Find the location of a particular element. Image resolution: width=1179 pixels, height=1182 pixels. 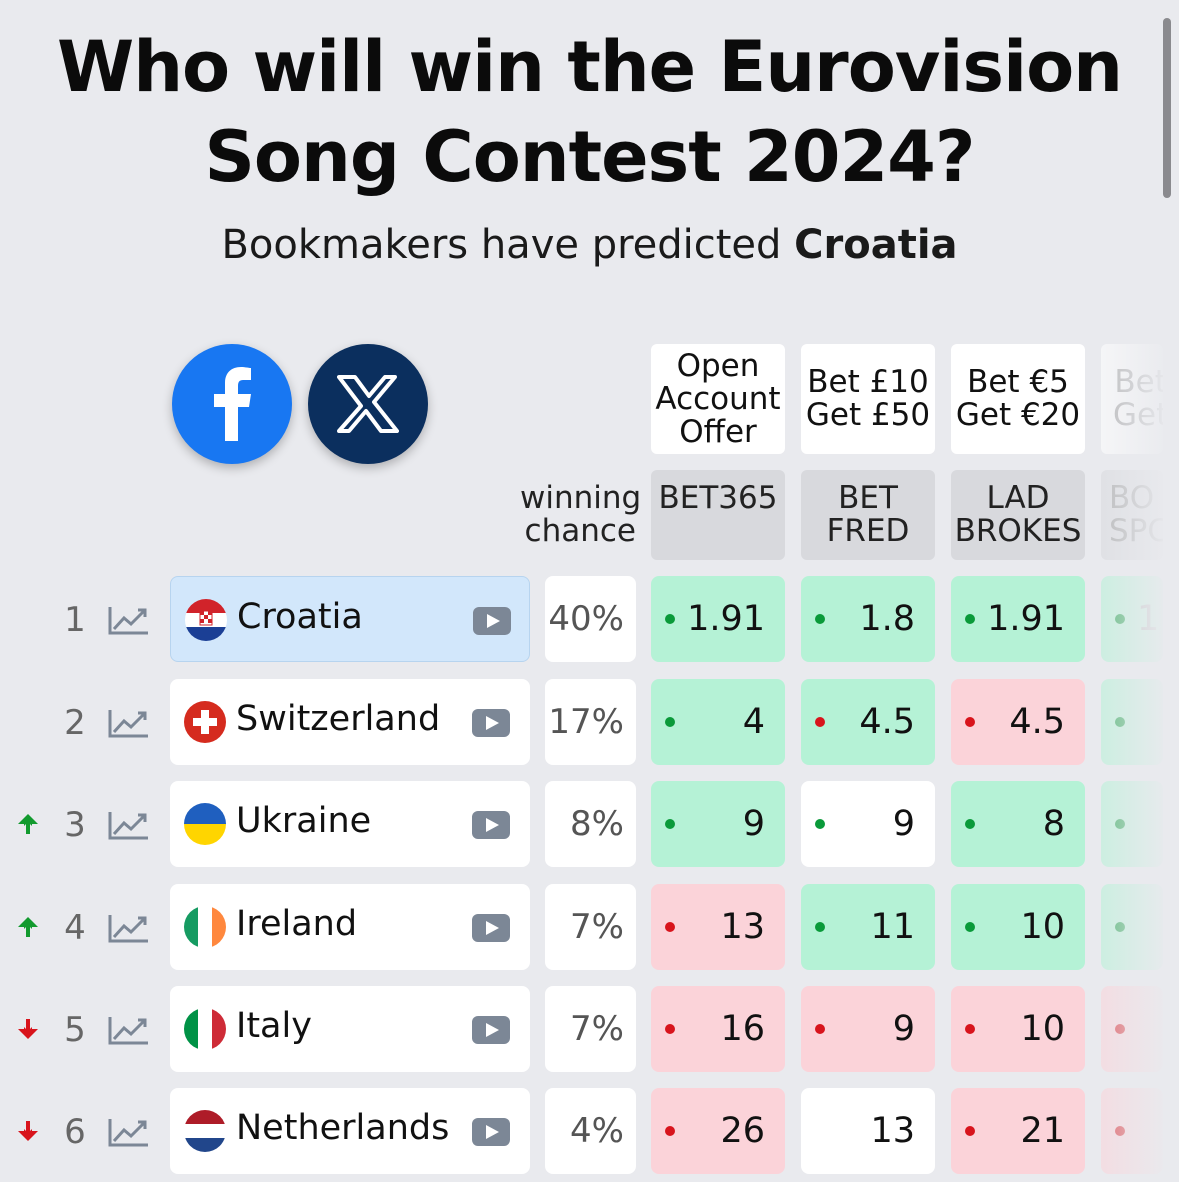

country-cell: Croatia is located at coordinates (350, 619).